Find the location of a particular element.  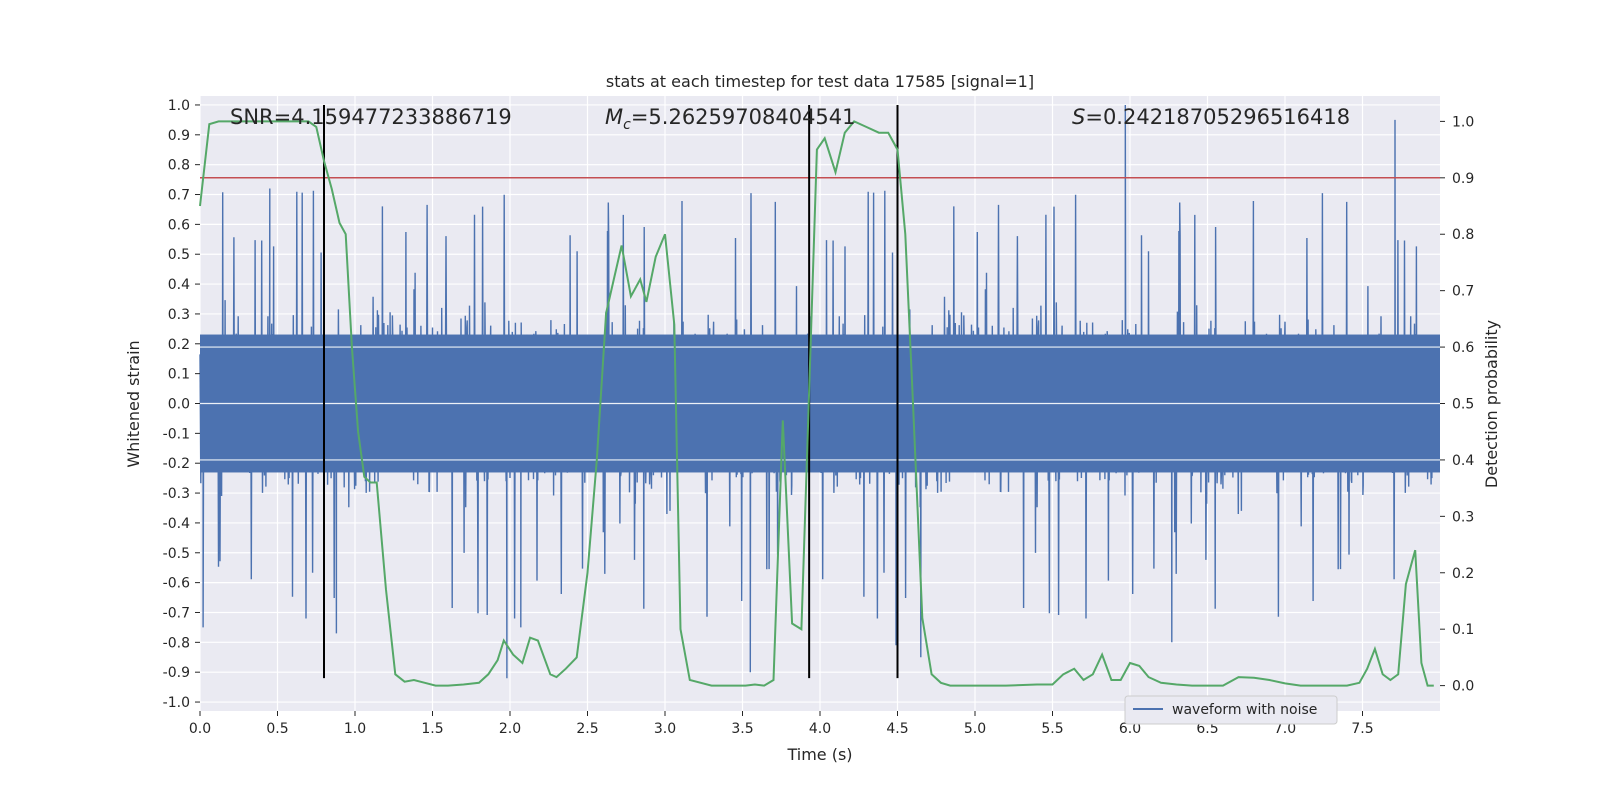

y2-tick-label: 0.5 is located at coordinates (1463, 405).